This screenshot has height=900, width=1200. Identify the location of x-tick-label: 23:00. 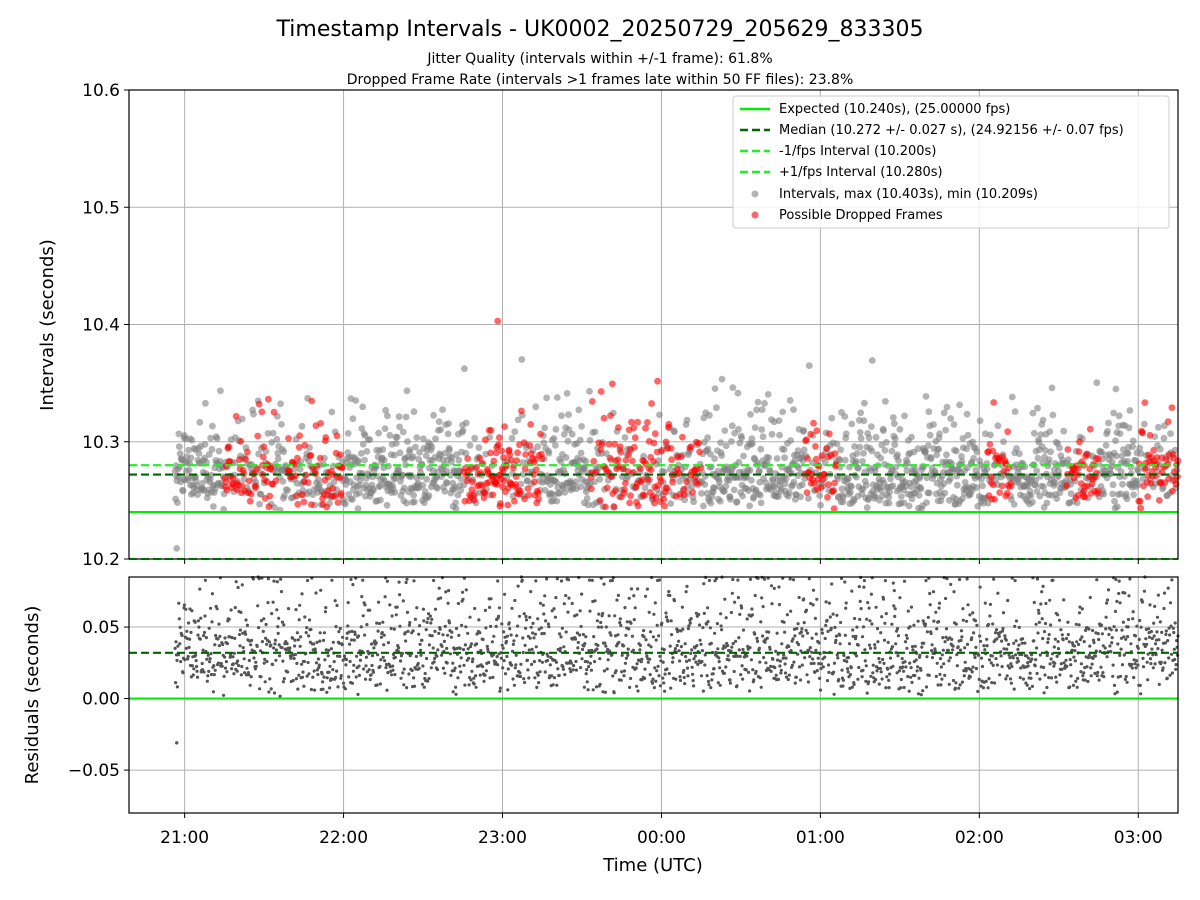
(502, 838).